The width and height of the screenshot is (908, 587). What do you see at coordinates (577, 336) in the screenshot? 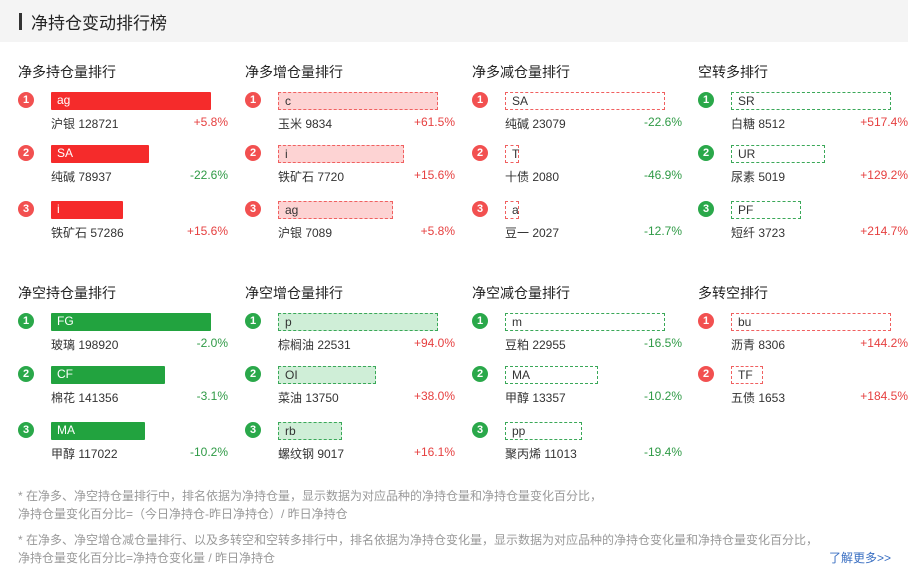
I see `ranking-item: 1 m 豆粕 22955 -16.5%` at bounding box center [577, 336].